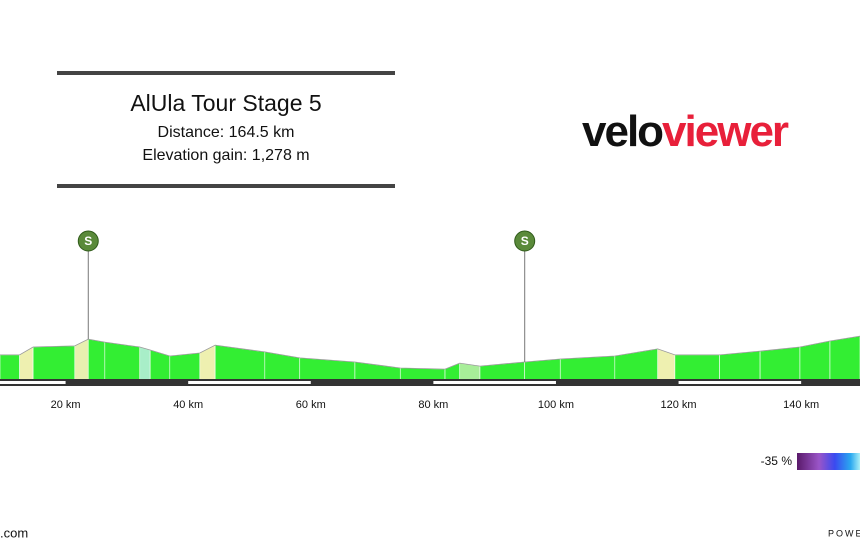  What do you see at coordinates (14, 532) in the screenshot?
I see `footer-left: .com` at bounding box center [14, 532].